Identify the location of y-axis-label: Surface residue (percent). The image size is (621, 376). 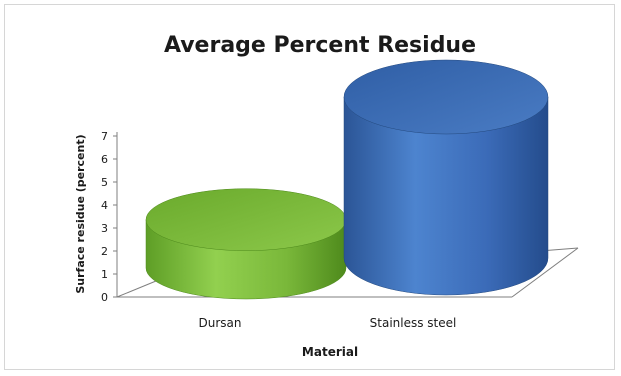
(80, 213).